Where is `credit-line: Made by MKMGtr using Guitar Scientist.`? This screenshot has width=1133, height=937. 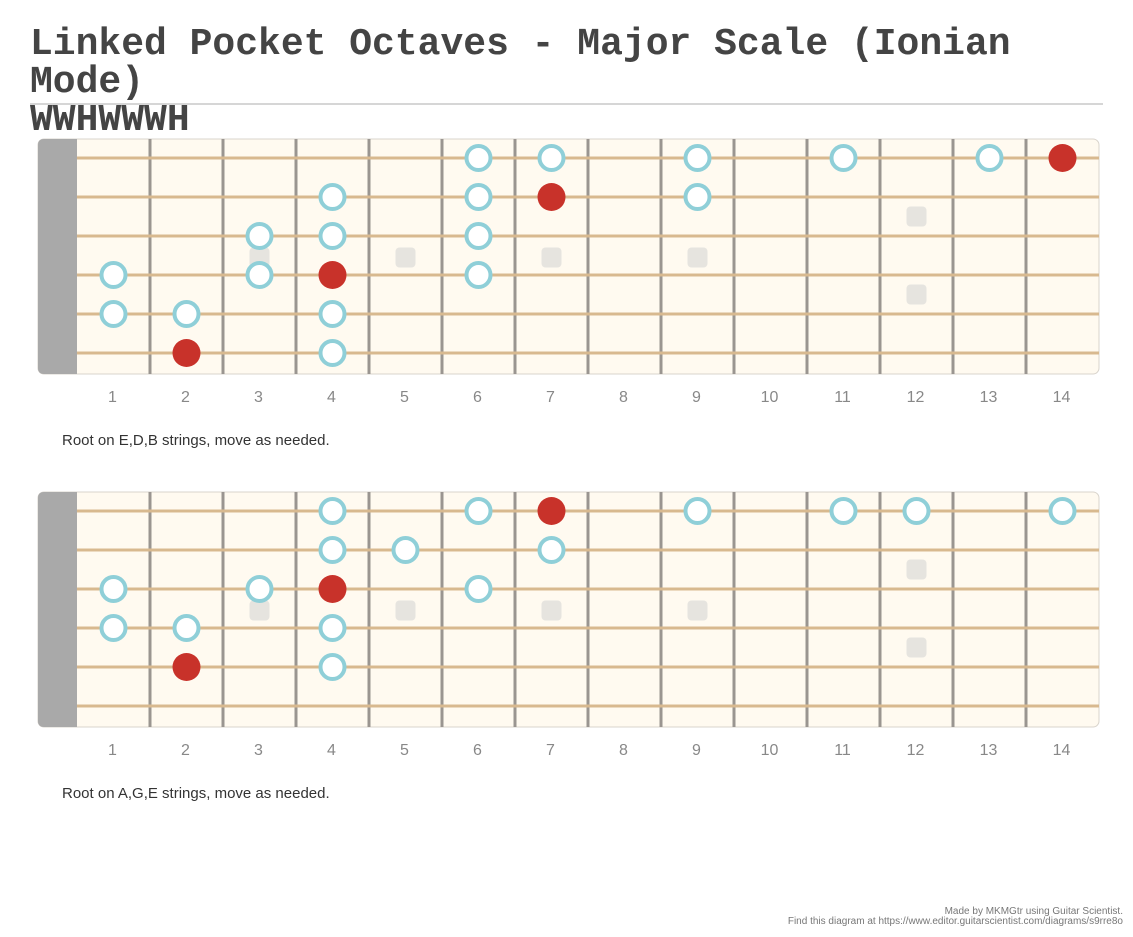
credit-line: Made by MKMGtr using Guitar Scientist. is located at coordinates (1033, 911).